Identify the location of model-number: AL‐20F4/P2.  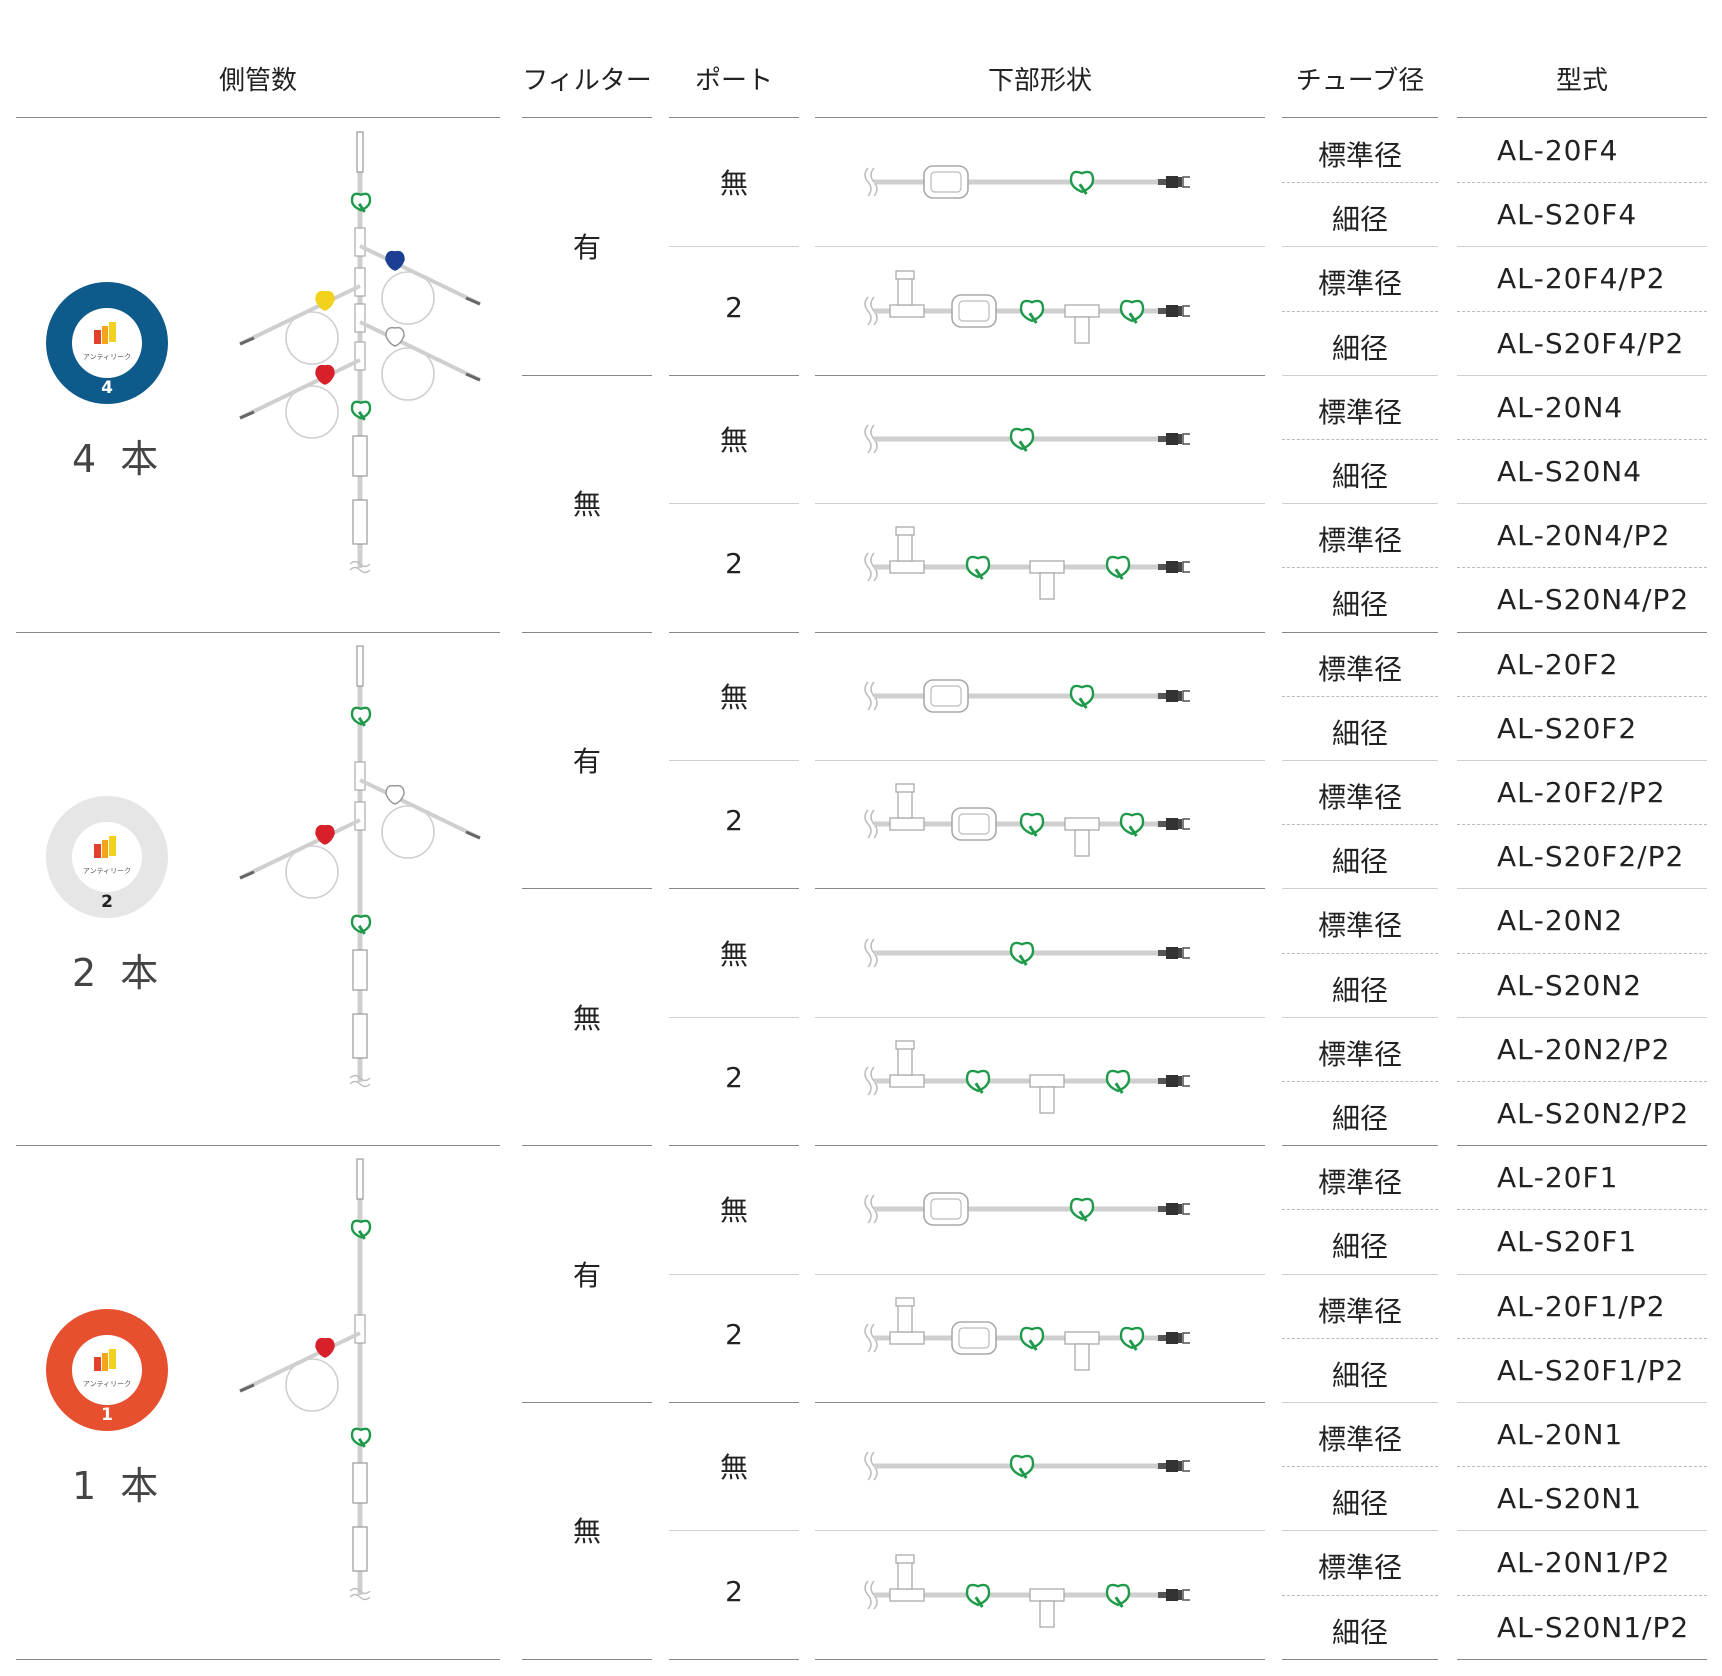
(1581, 279).